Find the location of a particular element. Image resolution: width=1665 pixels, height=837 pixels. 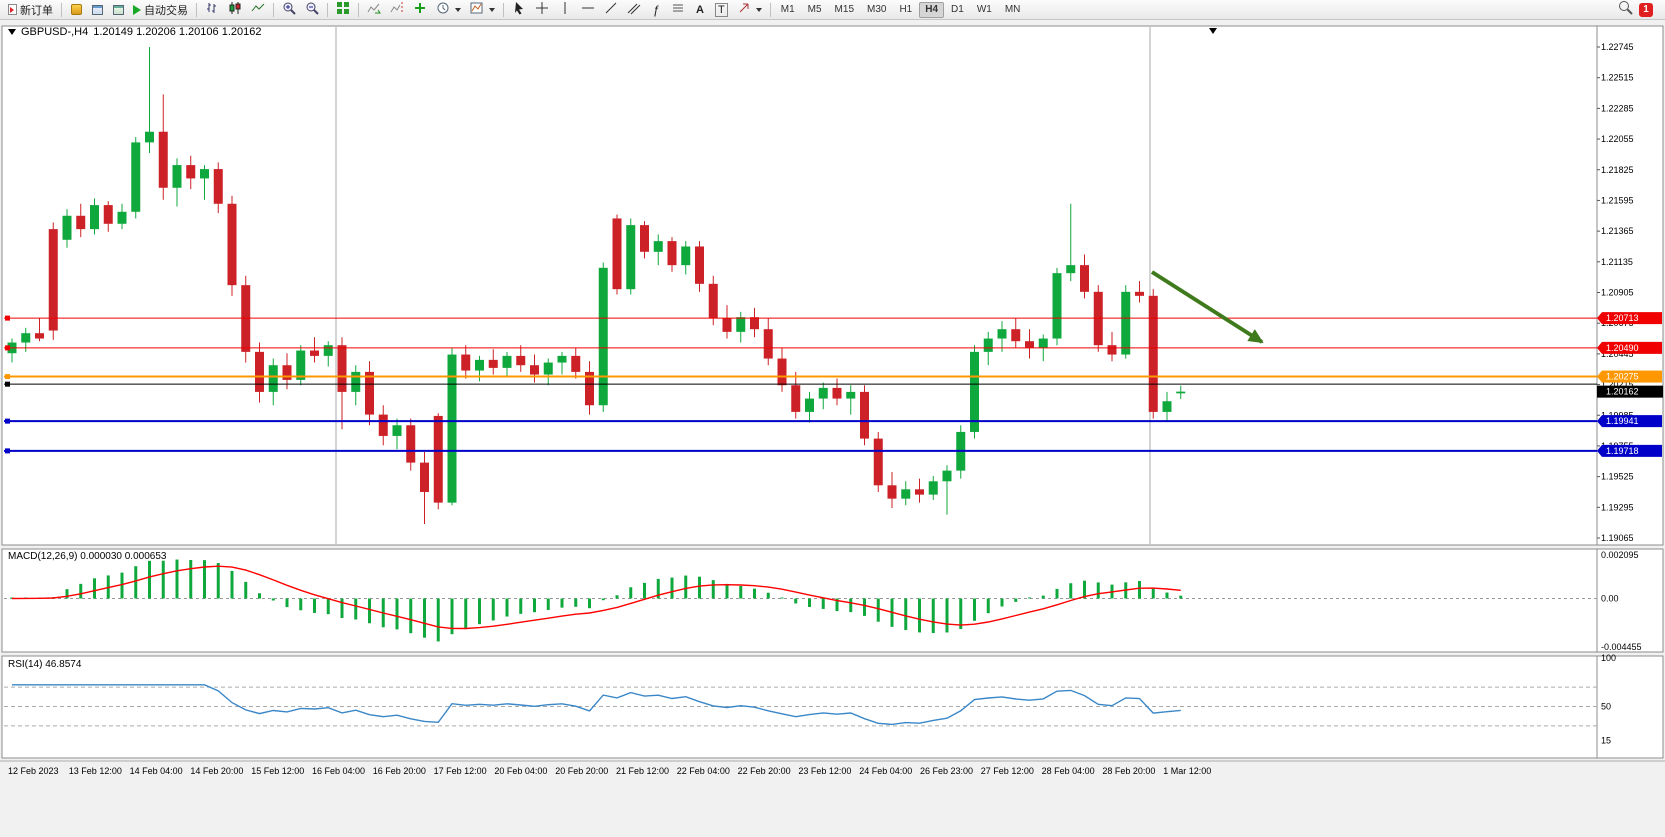

zoom-in-button is located at coordinates (289, 10).